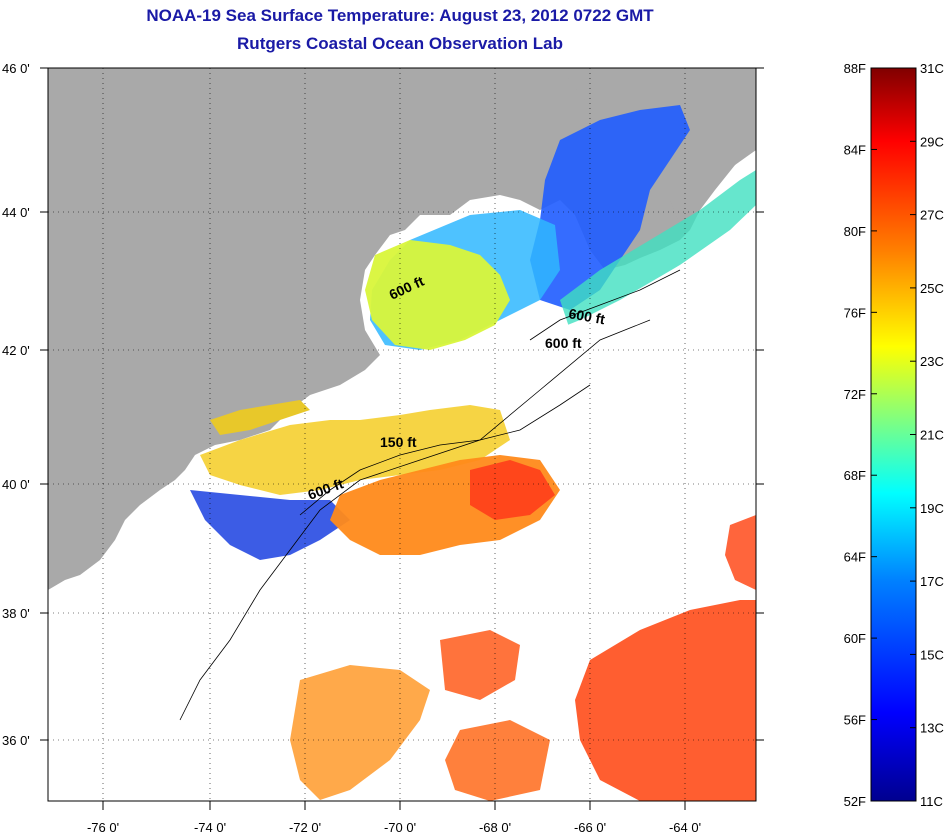 This screenshot has width=952, height=840. Describe the element at coordinates (855, 231) in the screenshot. I see `colorbar-fahrenheit-label: 80F` at that location.